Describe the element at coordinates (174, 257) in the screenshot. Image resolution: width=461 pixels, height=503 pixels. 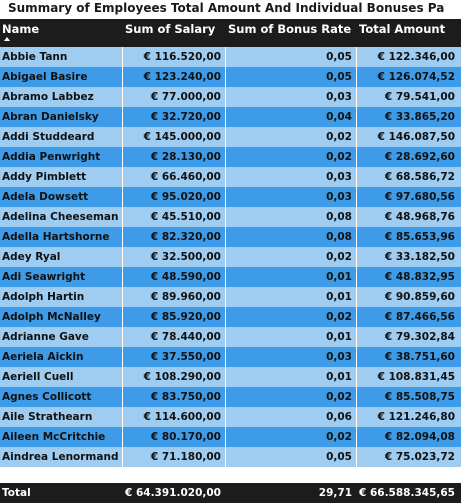
I see `cell-salary: € 32.500,00` at that location.